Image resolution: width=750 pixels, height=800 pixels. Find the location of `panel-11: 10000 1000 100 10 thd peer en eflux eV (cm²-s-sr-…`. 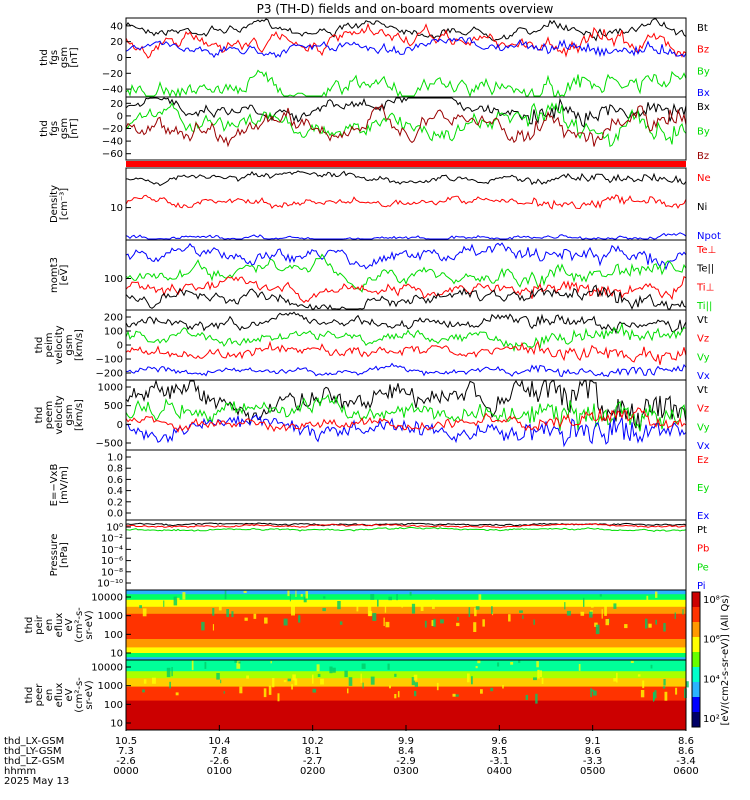

panel-11: 10000 1000 100 10 thd peer en eflux eV (cm²-s-sr-… is located at coordinates (356, 695).